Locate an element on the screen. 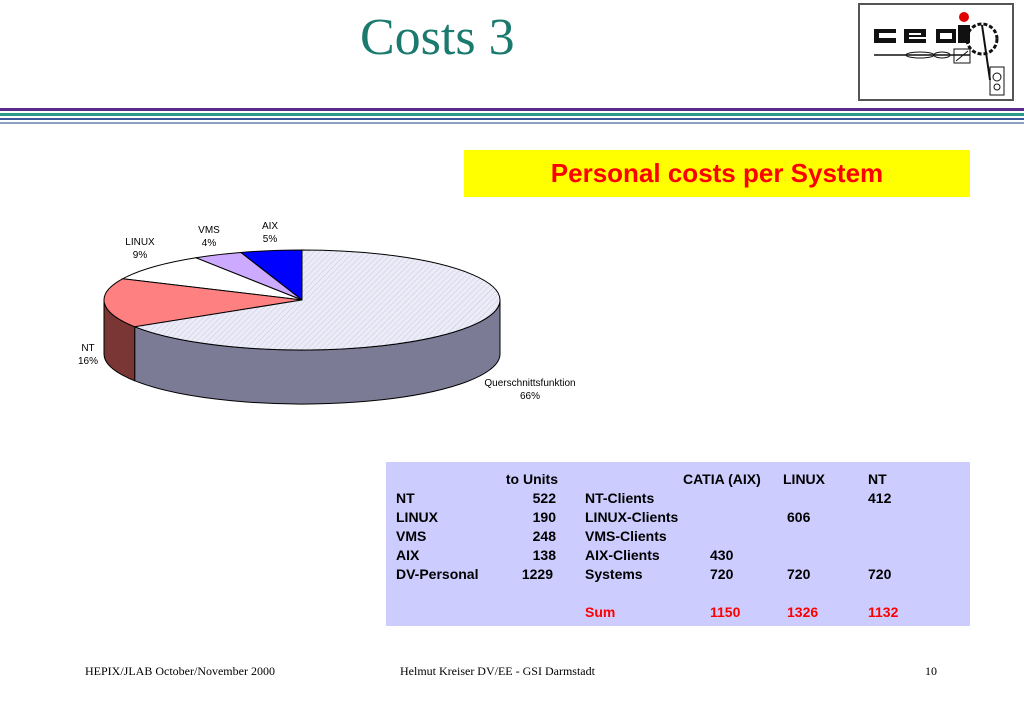 The height and width of the screenshot is (709, 1024). row-sum-name: Sum is located at coordinates (600, 612).